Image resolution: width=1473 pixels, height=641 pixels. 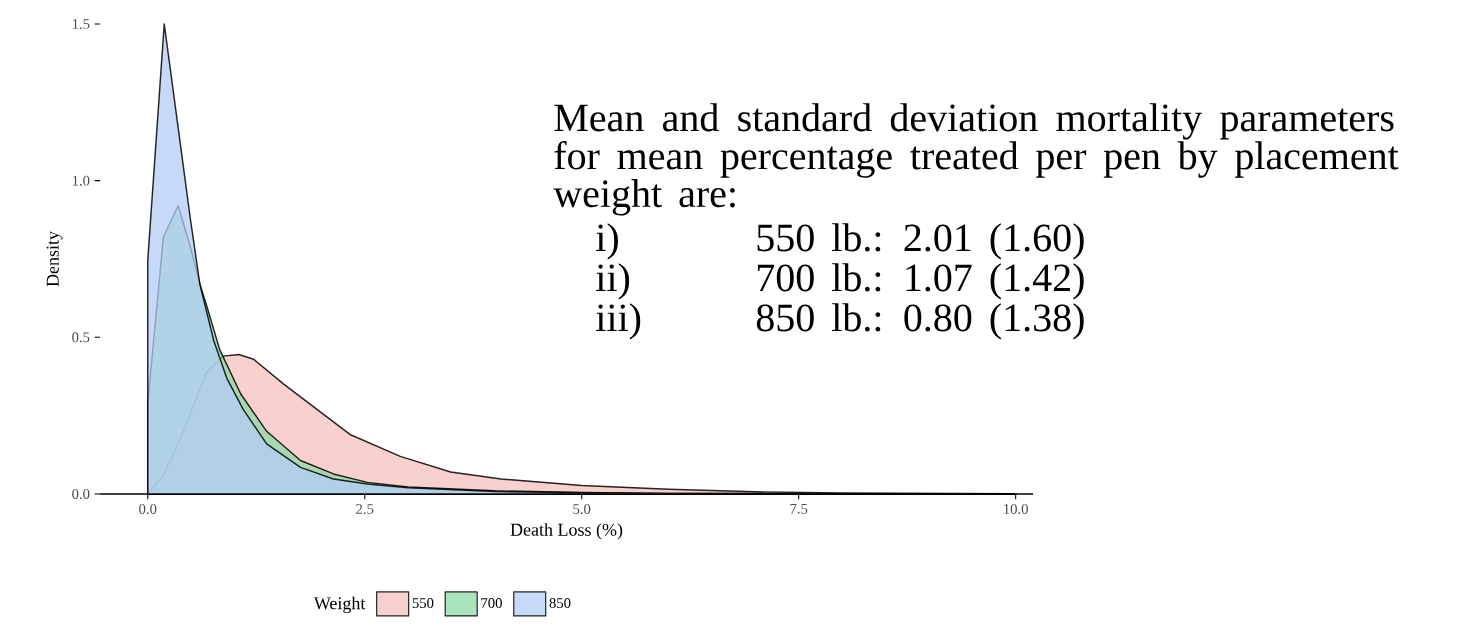 I want to click on annotation: Mean and standard deviation mortality parameters for mean percentage treated per pen by placement weight are:, so click(x=976, y=159).